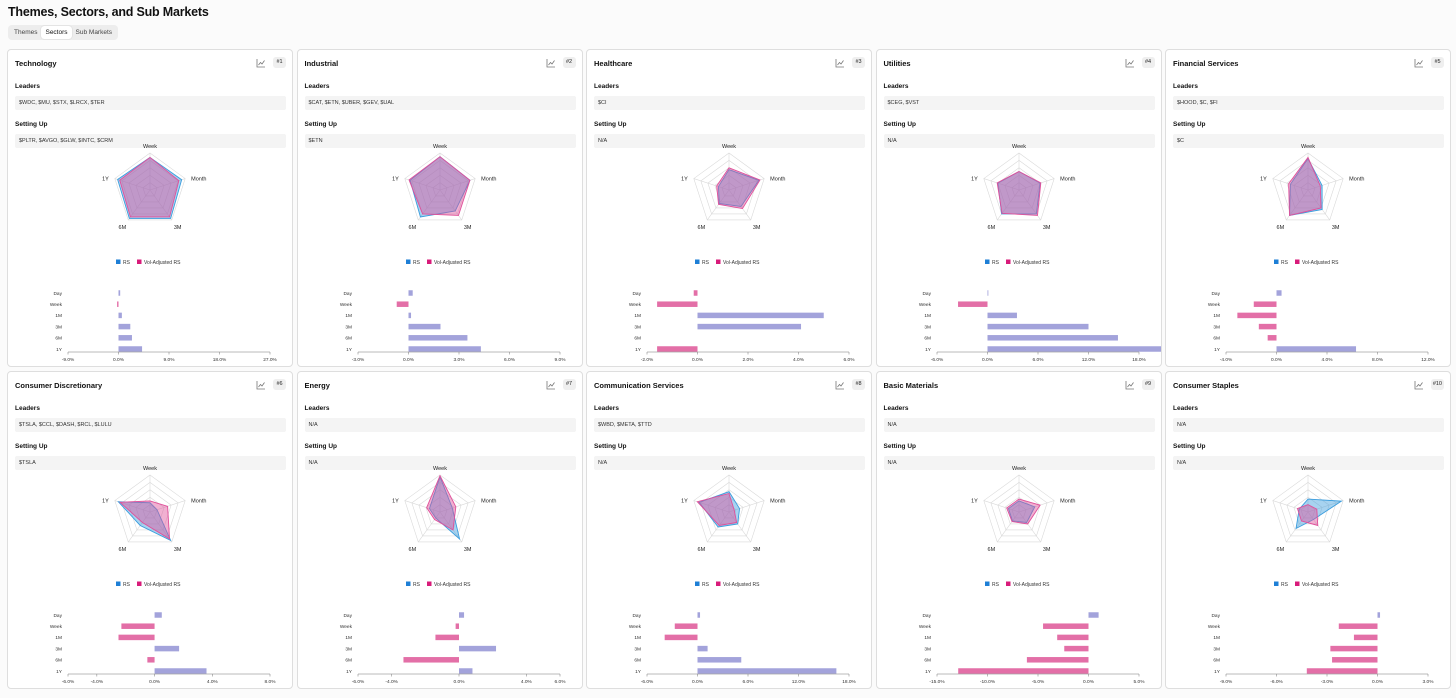  What do you see at coordinates (987, 682) in the screenshot?
I see `bar-tick-label: -10.0%` at bounding box center [987, 682].